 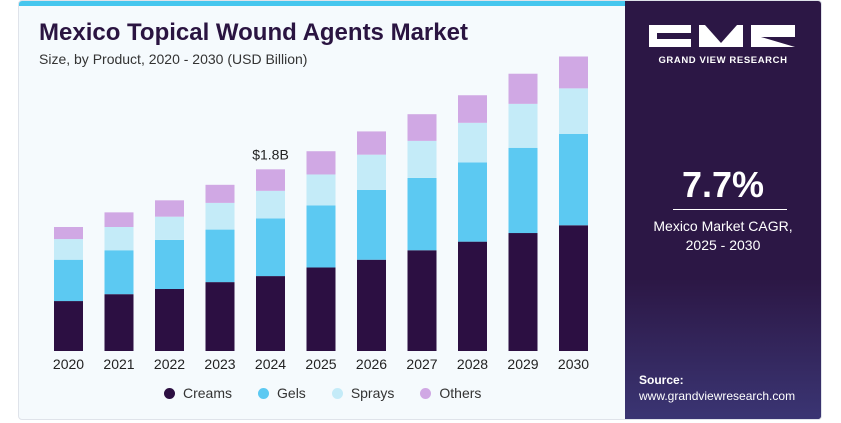 What do you see at coordinates (270, 180) in the screenshot?
I see `bar-segment-others-2024` at bounding box center [270, 180].